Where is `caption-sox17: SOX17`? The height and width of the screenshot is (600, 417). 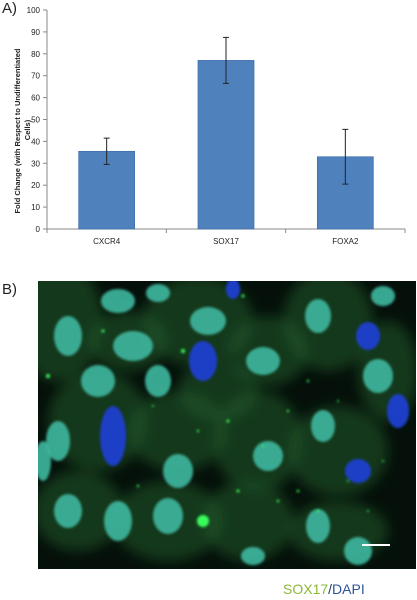
caption-sox17: SOX17 is located at coordinates (306, 589).